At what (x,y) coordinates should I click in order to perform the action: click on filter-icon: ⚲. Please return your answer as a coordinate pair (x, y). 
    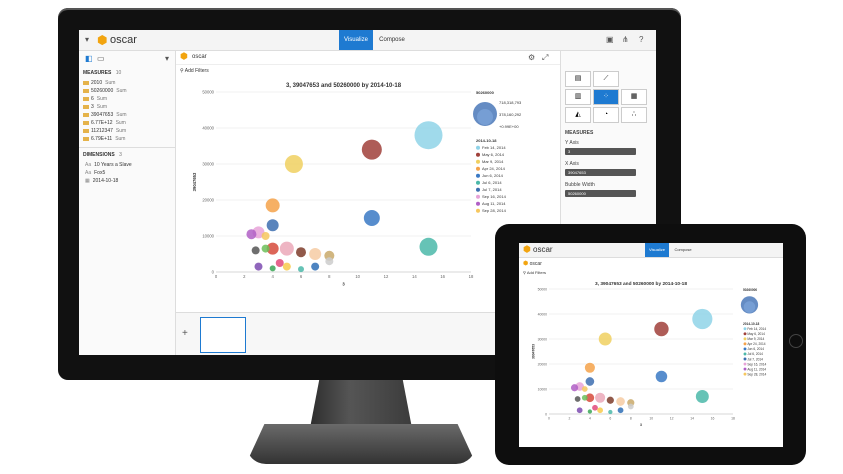
    Looking at the image, I should click on (182, 71).